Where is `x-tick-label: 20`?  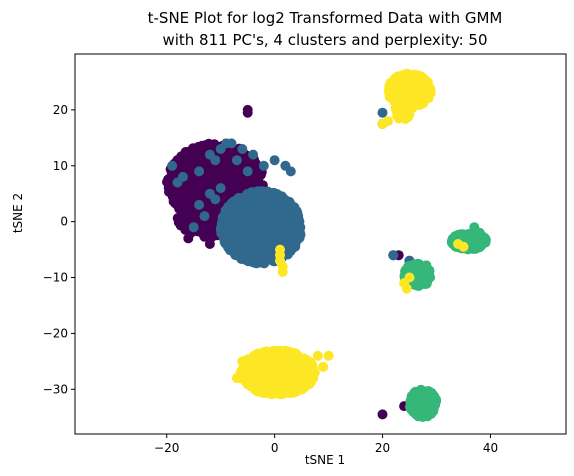
x-tick-label: 20 is located at coordinates (382, 448).